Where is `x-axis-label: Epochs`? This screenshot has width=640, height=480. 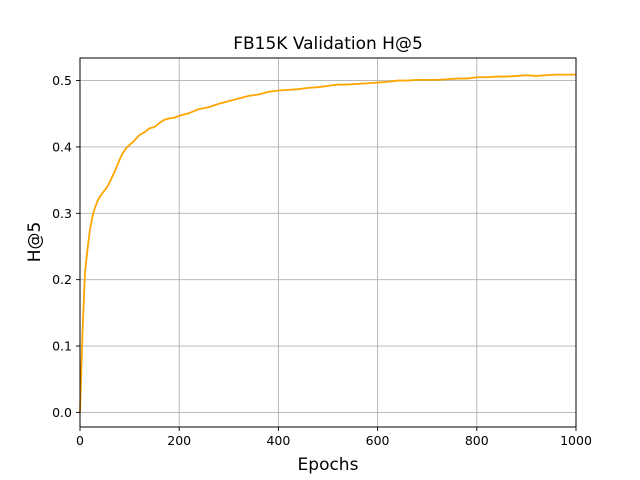 x-axis-label: Epochs is located at coordinates (328, 465).